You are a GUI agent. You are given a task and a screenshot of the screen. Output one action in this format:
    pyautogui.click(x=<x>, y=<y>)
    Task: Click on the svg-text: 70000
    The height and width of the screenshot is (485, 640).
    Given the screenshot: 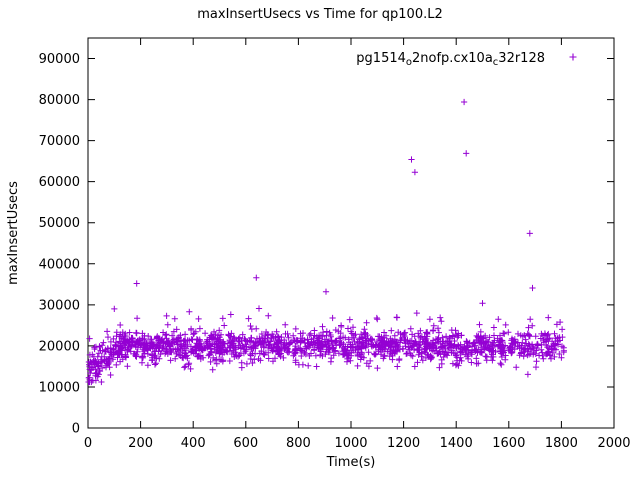 What is the action you would take?
    pyautogui.click(x=59, y=141)
    